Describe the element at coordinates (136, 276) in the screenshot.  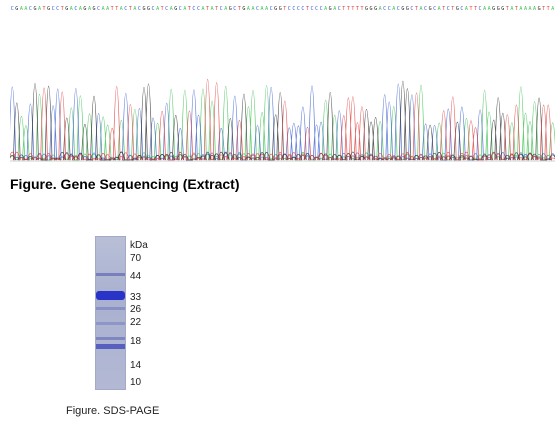
I see `marker-label: 44` at that location.